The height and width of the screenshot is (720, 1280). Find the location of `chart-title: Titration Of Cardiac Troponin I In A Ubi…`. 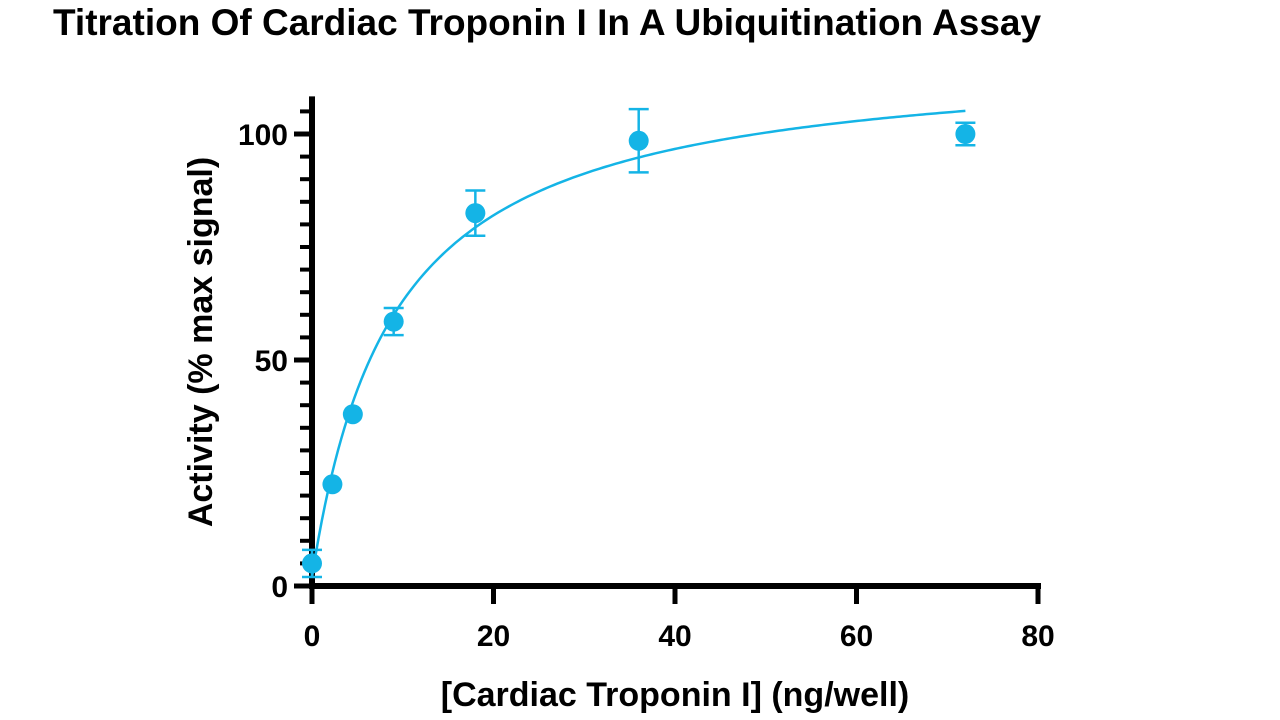

chart-title: Titration Of Cardiac Troponin I In A Ubi… is located at coordinates (547, 22).